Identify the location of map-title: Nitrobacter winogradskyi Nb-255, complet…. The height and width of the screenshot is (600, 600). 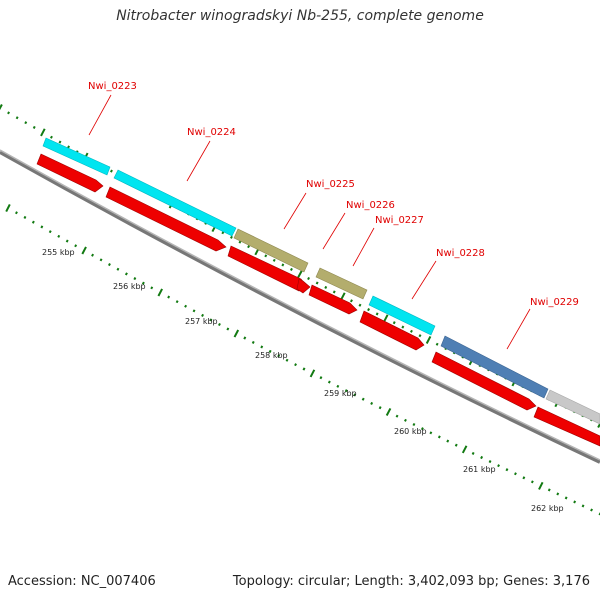
(300, 16).